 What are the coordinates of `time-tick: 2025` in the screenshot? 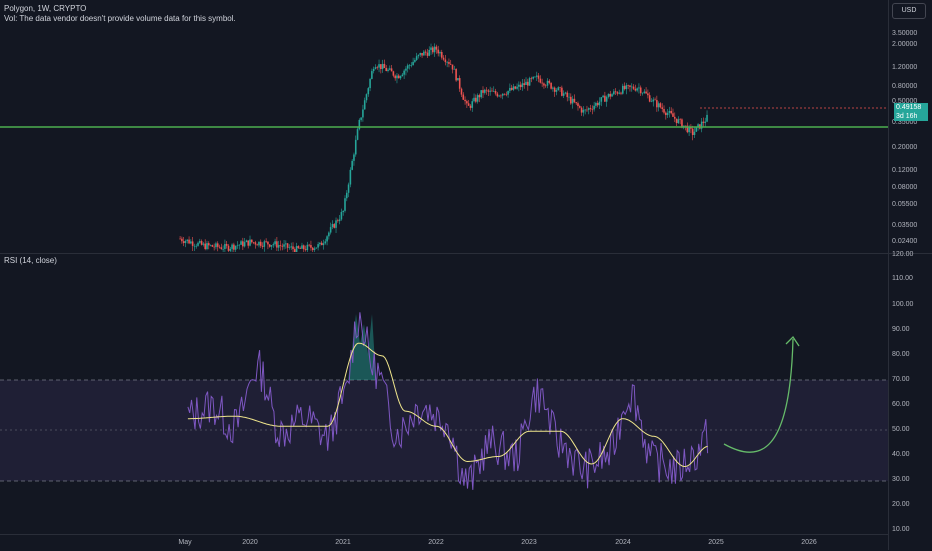 It's located at (716, 542).